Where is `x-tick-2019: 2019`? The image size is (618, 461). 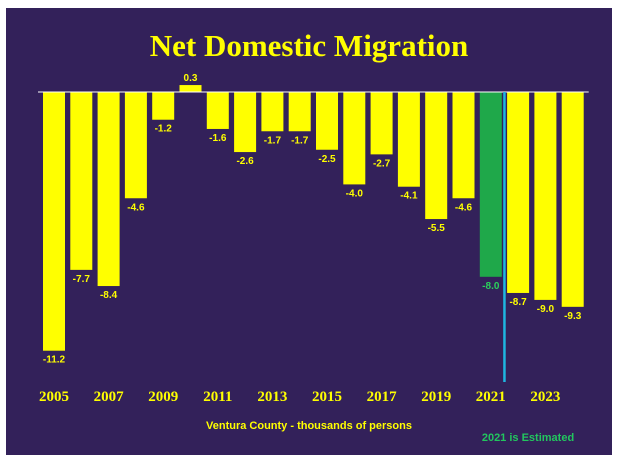
x-tick-2019: 2019 is located at coordinates (436, 397).